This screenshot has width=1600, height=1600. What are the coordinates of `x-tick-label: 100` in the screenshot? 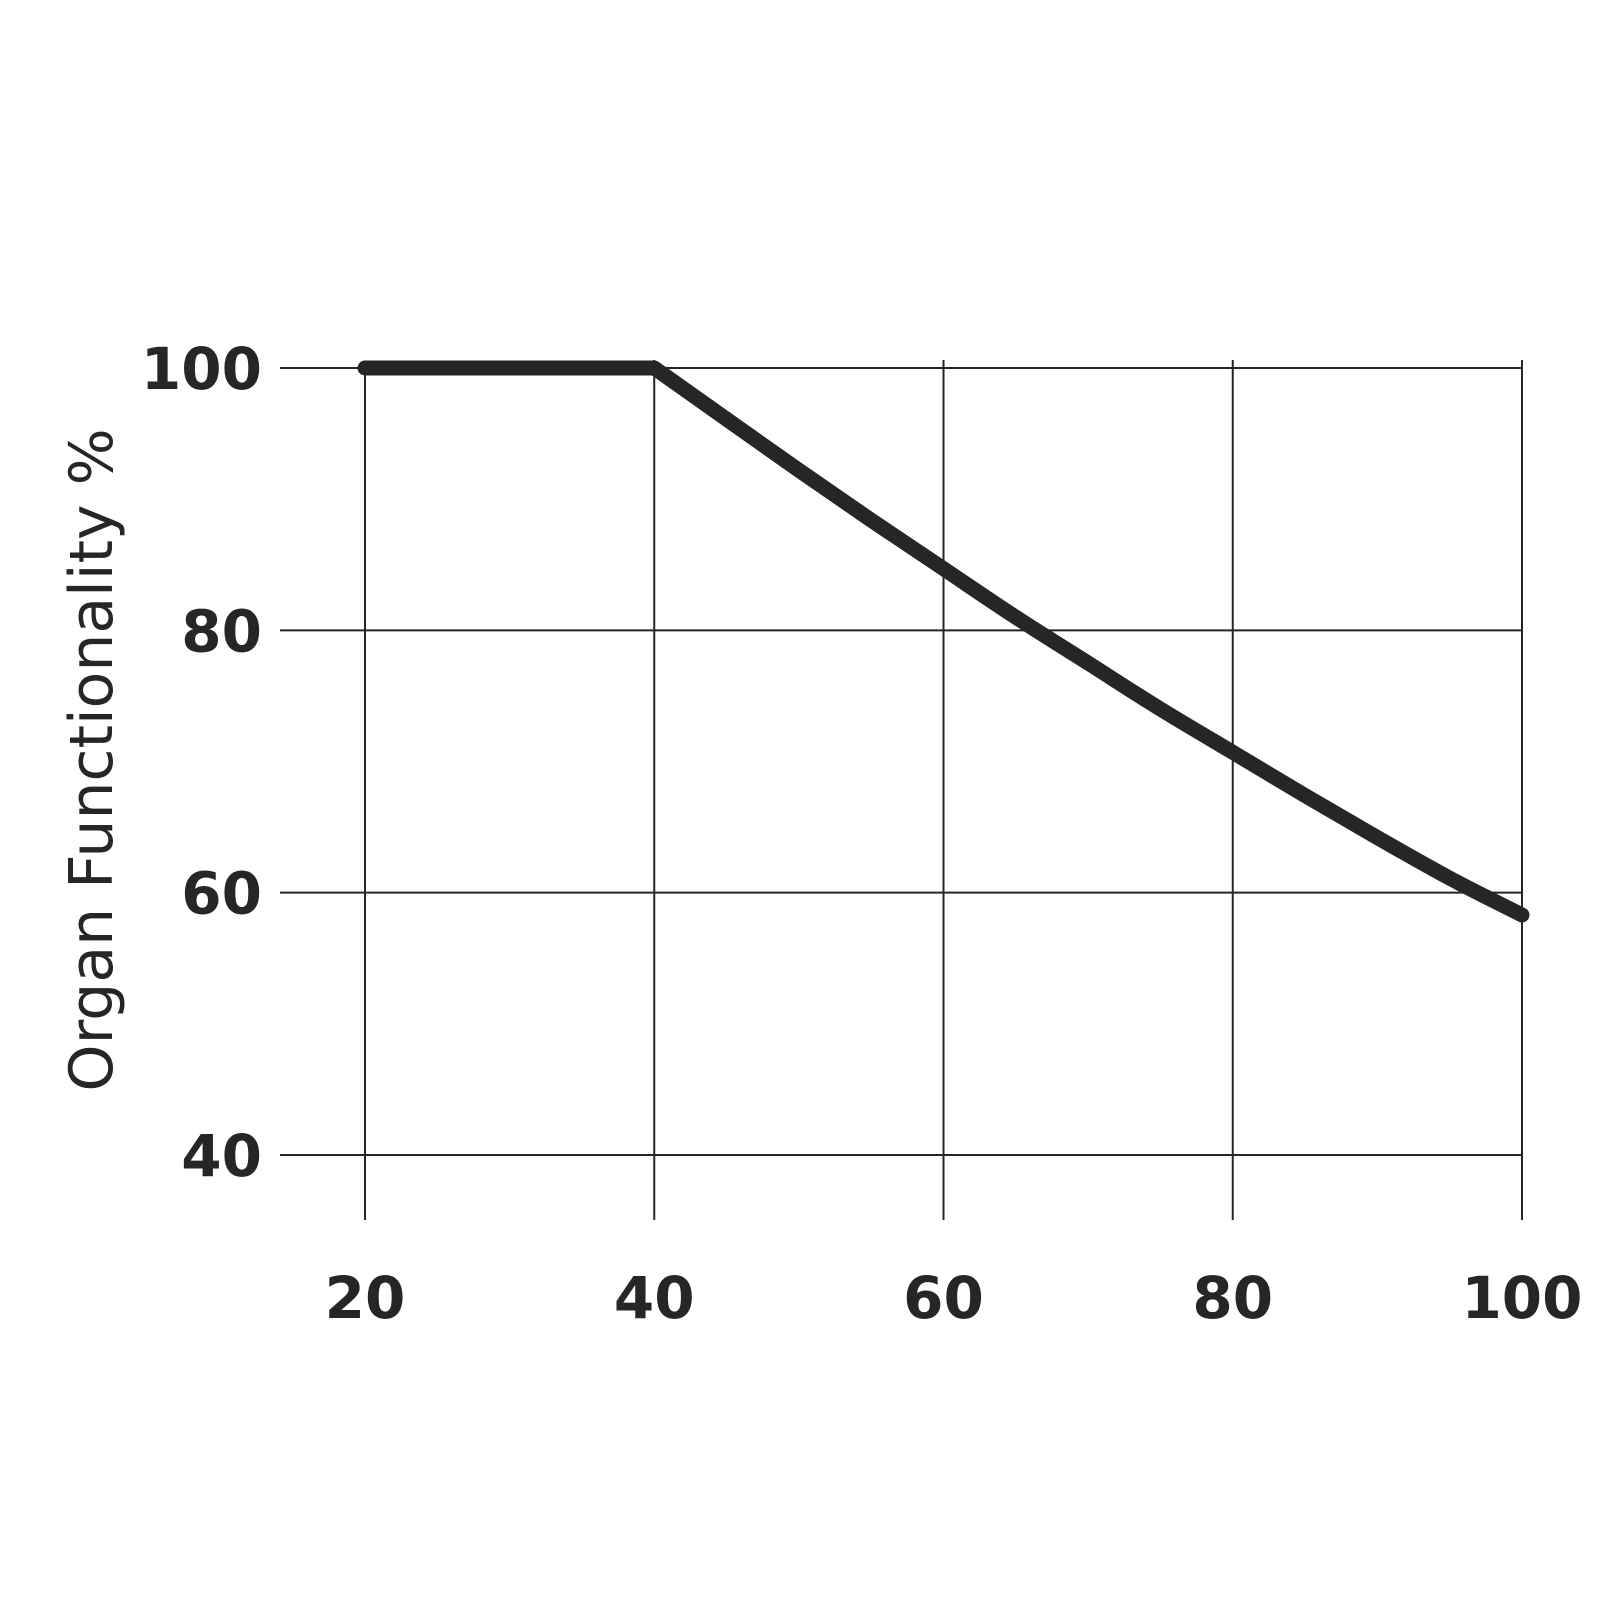 It's located at (1521, 1298).